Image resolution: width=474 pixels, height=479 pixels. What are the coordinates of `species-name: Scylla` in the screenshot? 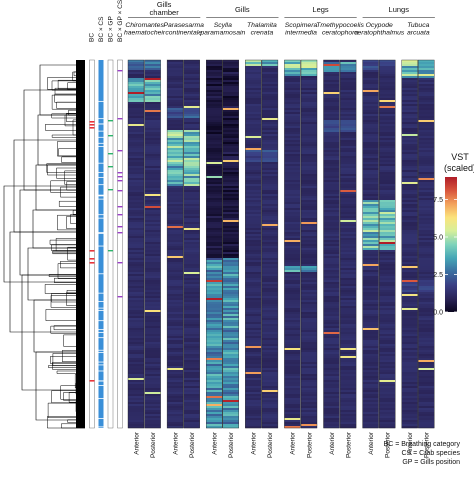 It's located at (223, 25).